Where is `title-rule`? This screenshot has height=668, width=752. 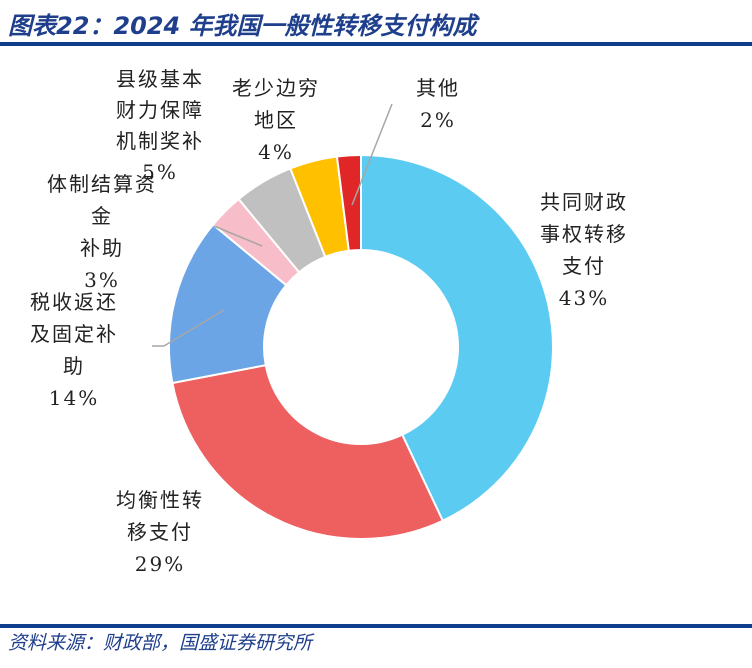
title-rule is located at coordinates (376, 44).